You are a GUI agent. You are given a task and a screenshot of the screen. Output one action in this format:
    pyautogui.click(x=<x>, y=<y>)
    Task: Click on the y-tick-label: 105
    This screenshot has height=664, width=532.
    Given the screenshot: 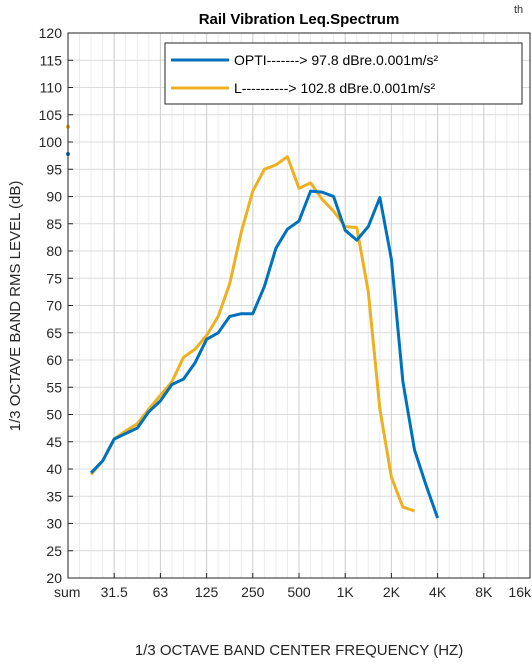 What is the action you would take?
    pyautogui.click(x=51, y=115)
    